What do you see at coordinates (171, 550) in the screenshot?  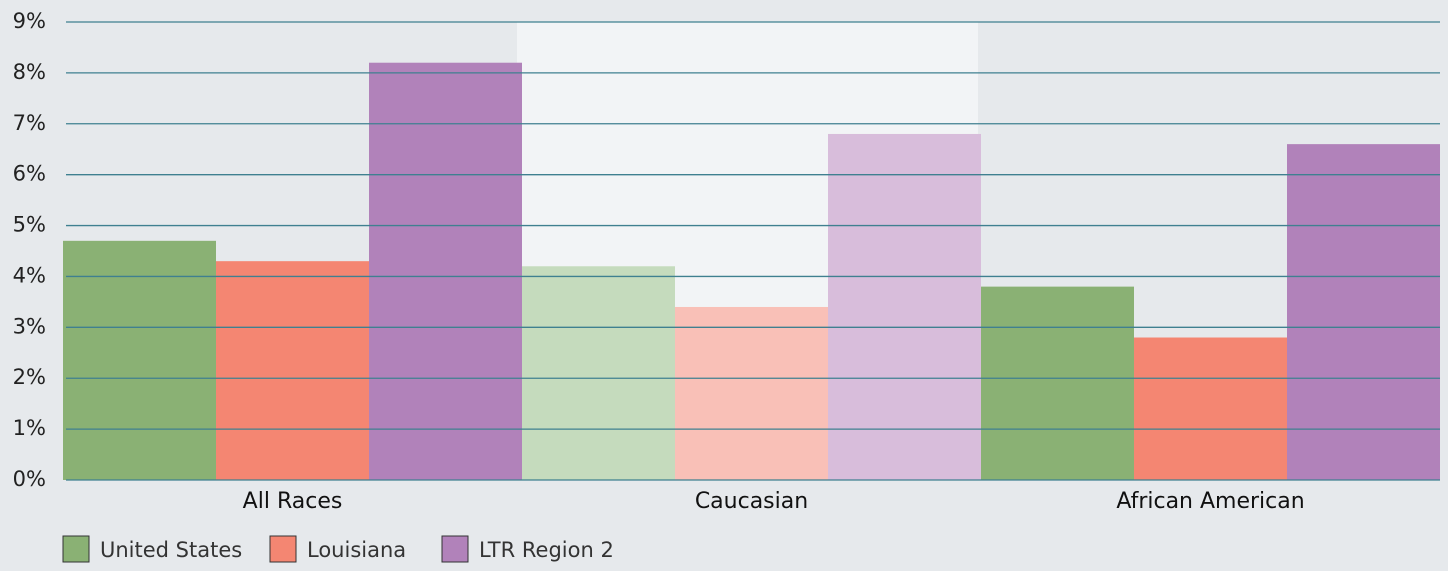 I see `legend-label: United States` at bounding box center [171, 550].